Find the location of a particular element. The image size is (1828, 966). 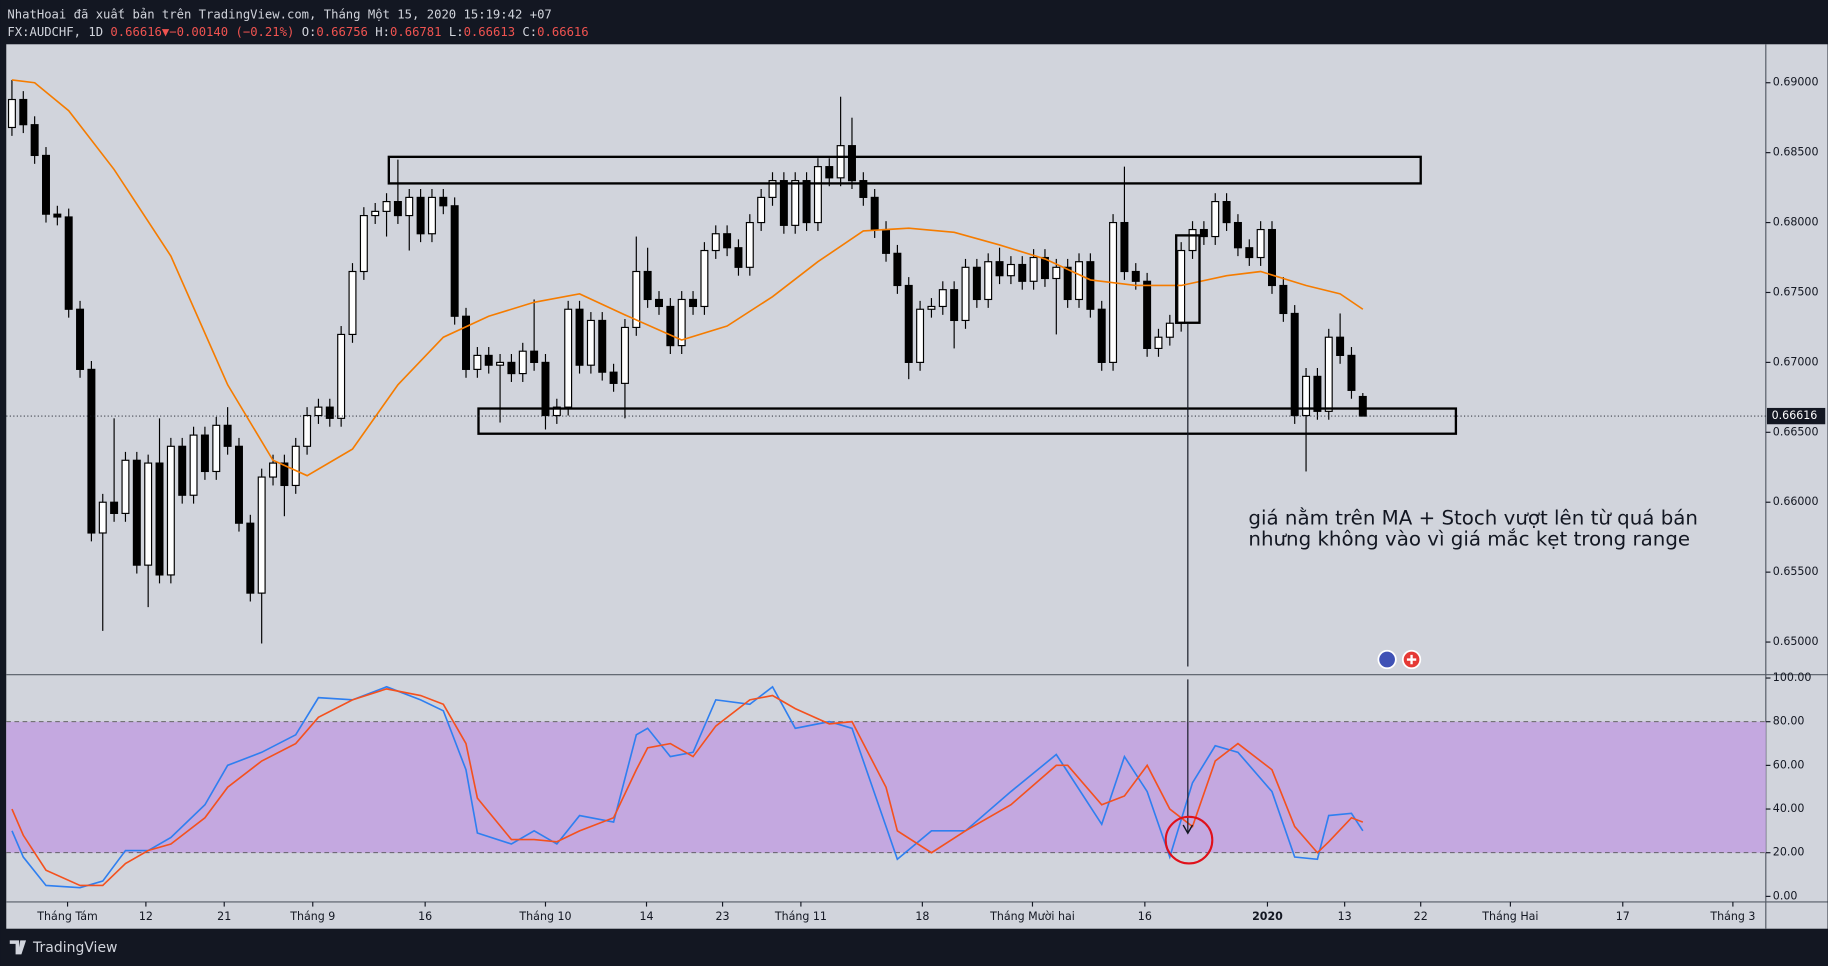

ohlc-value: 0.66616 is located at coordinates (563, 32).